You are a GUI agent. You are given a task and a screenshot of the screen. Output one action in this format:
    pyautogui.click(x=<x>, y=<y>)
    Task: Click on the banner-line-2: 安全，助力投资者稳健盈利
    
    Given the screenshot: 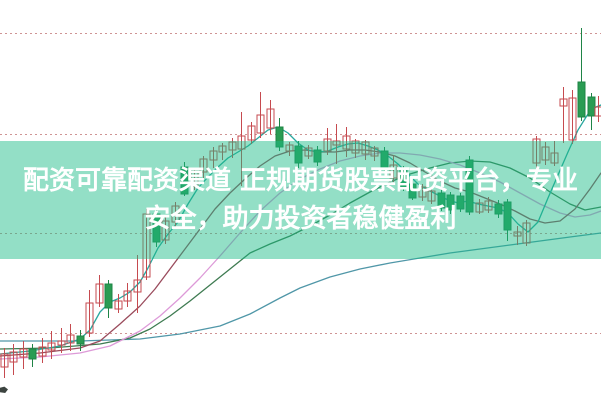 What is the action you would take?
    pyautogui.click(x=300, y=219)
    